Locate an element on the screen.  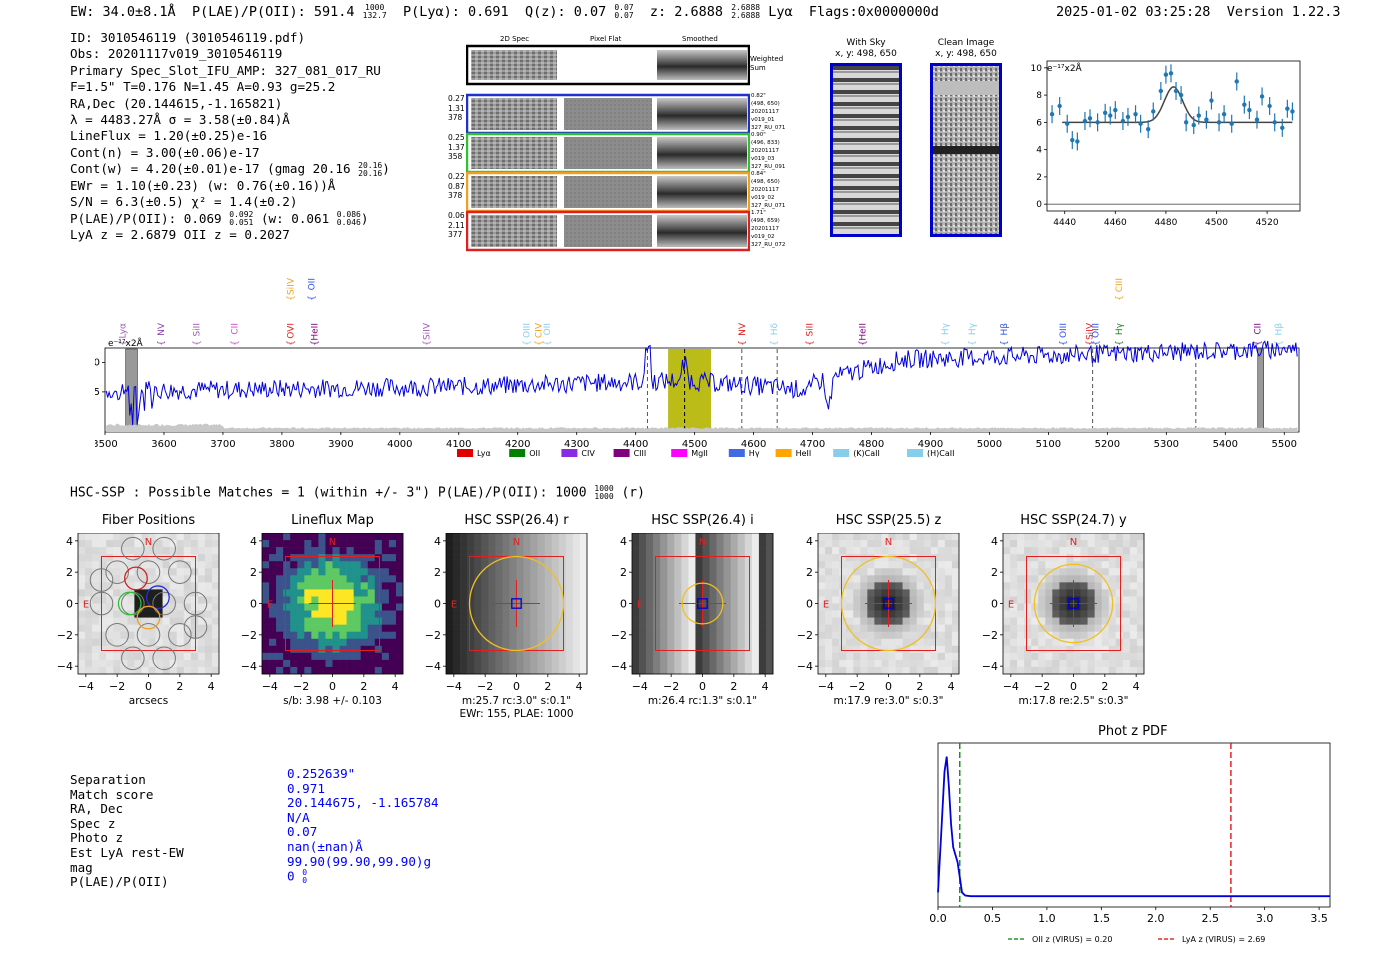
panel-east-label: E is located at coordinates (640, 605).